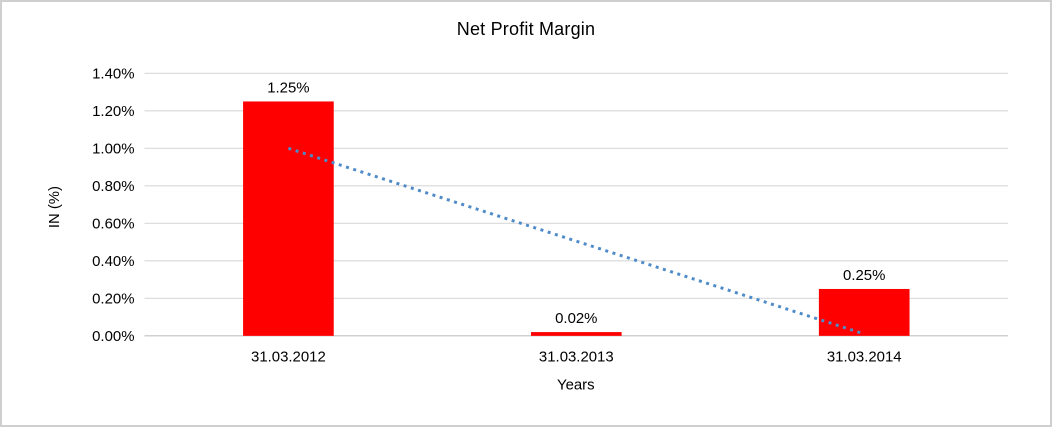 This screenshot has width=1052, height=427. Describe the element at coordinates (113, 224) in the screenshot. I see `y-tick-label: 0.60%` at that location.